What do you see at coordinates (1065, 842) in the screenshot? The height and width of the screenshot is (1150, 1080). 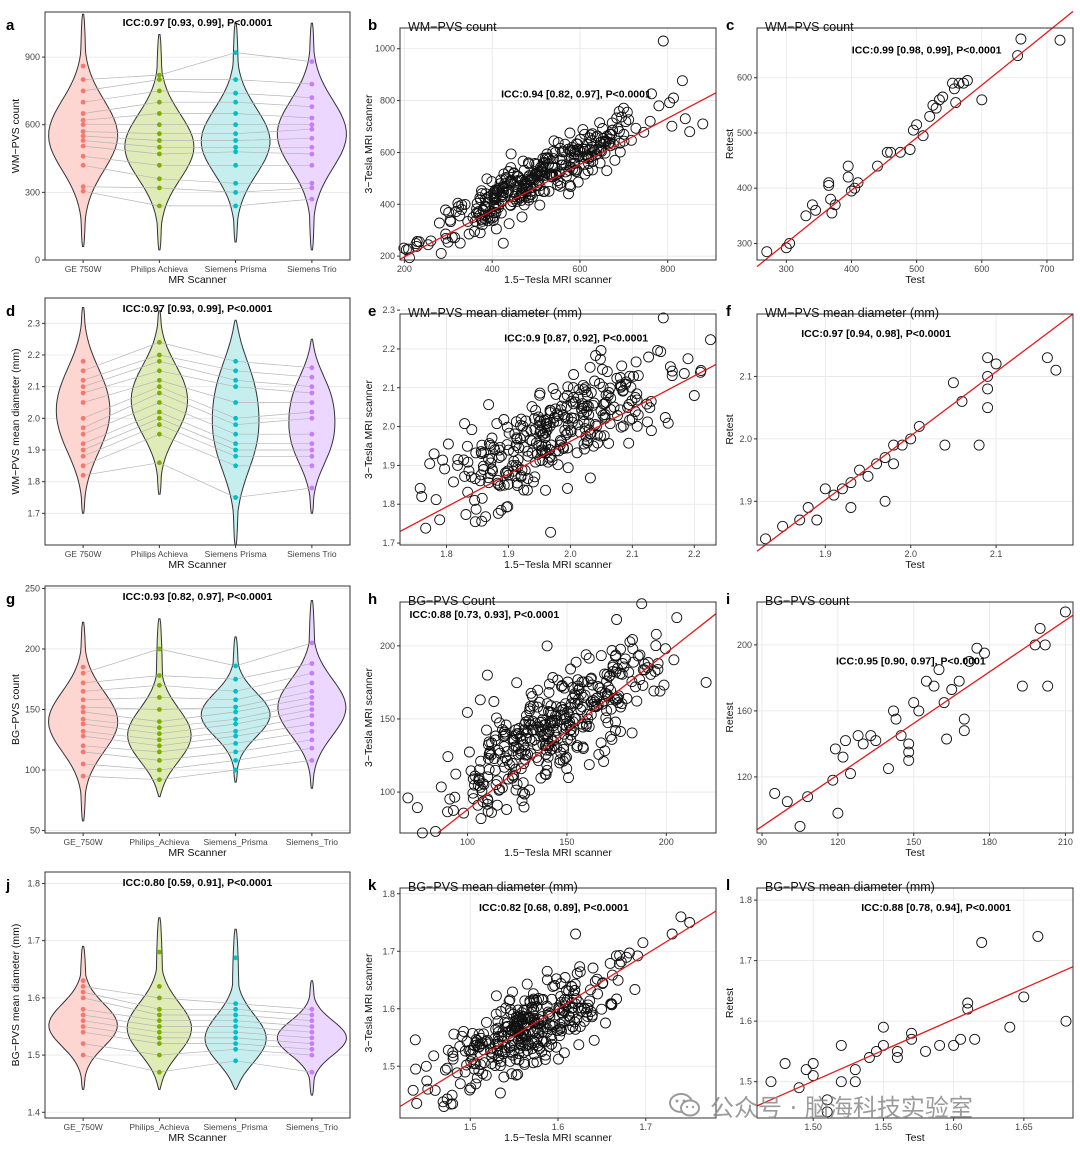 I see `tick-label-x: 210` at bounding box center [1065, 842].